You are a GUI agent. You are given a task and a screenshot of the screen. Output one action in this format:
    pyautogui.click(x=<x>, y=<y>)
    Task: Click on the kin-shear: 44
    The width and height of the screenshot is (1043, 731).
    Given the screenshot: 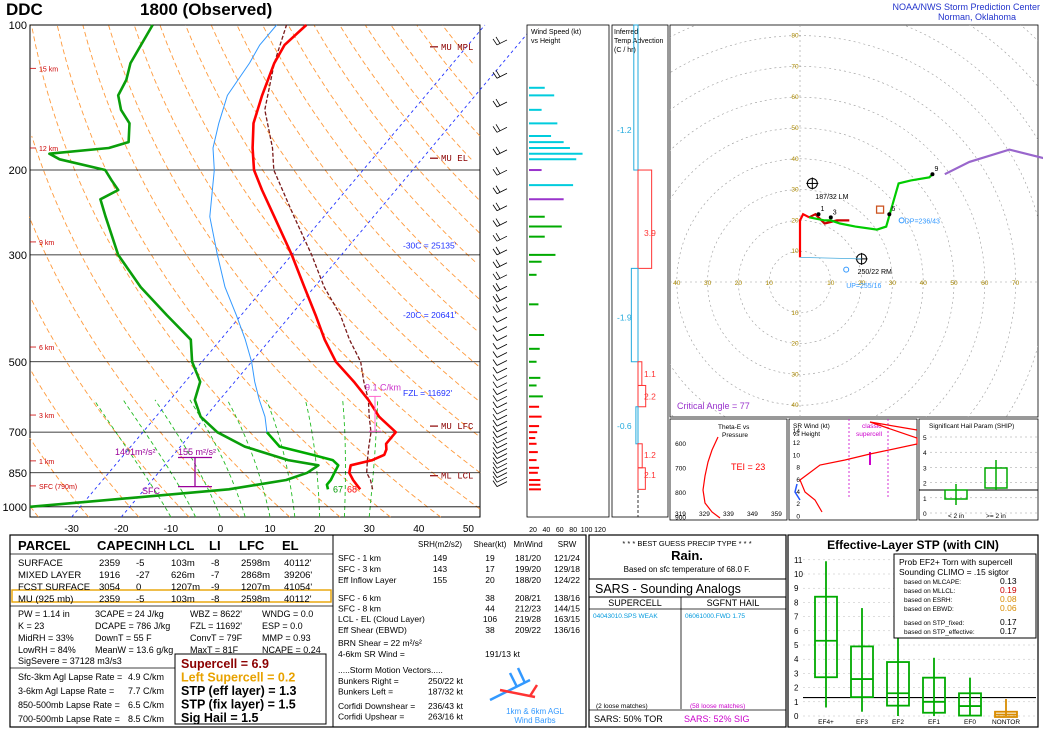 What is the action you would take?
    pyautogui.click(x=490, y=609)
    